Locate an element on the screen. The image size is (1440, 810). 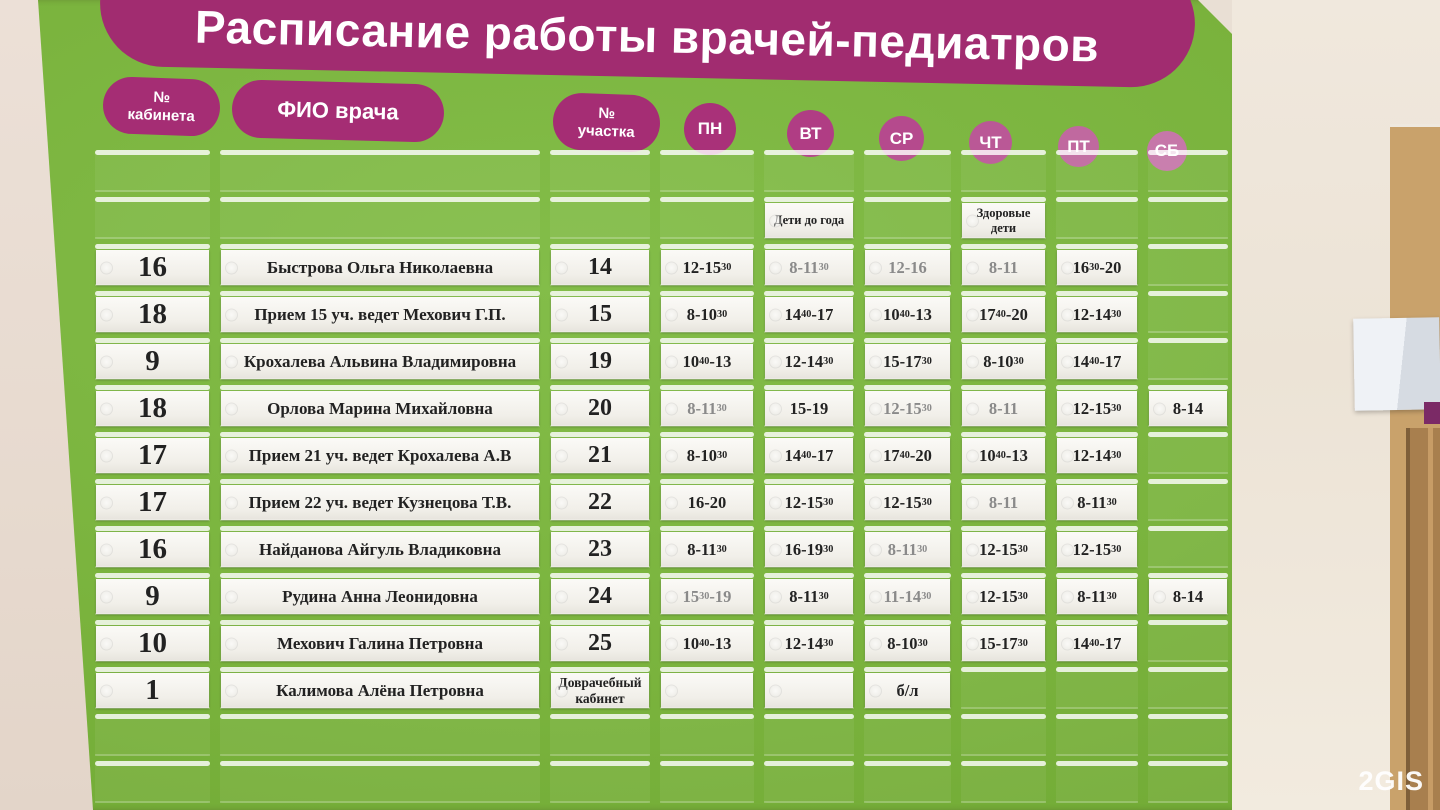
card-slot: Рудина Анна Леонидовна is located at coordinates (380, 594).